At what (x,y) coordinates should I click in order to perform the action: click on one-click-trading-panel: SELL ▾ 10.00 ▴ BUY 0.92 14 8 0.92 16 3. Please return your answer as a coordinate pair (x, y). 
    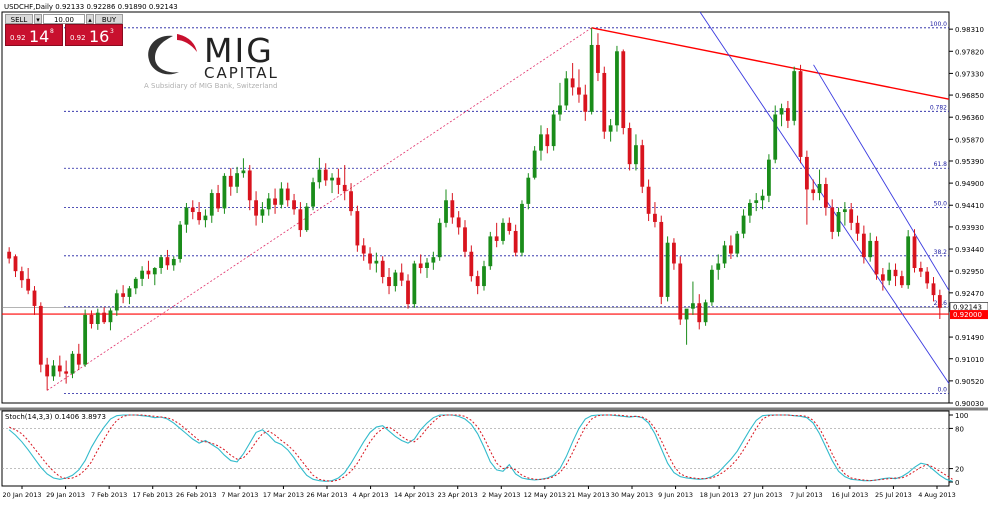
    Looking at the image, I should click on (64, 31).